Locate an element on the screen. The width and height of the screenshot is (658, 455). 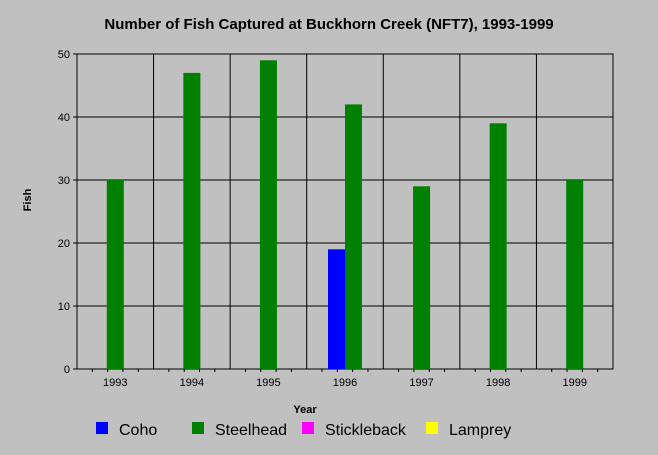
legend-swatch-lamprey is located at coordinates (432, 428).